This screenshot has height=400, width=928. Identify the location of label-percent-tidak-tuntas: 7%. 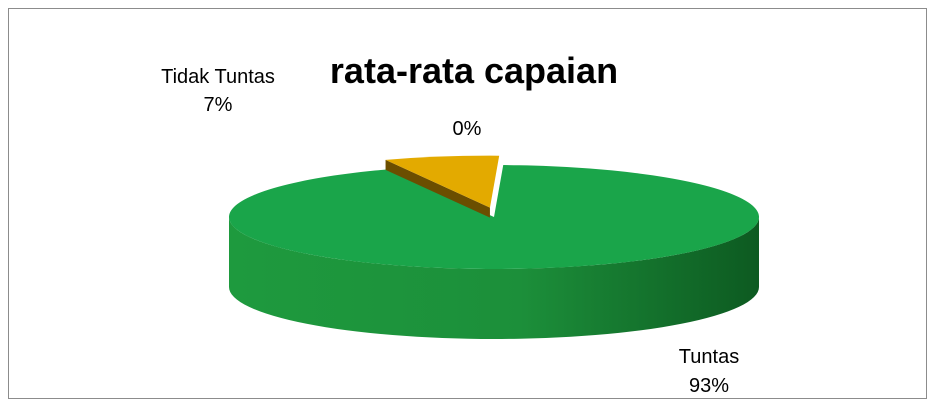
(218, 105).